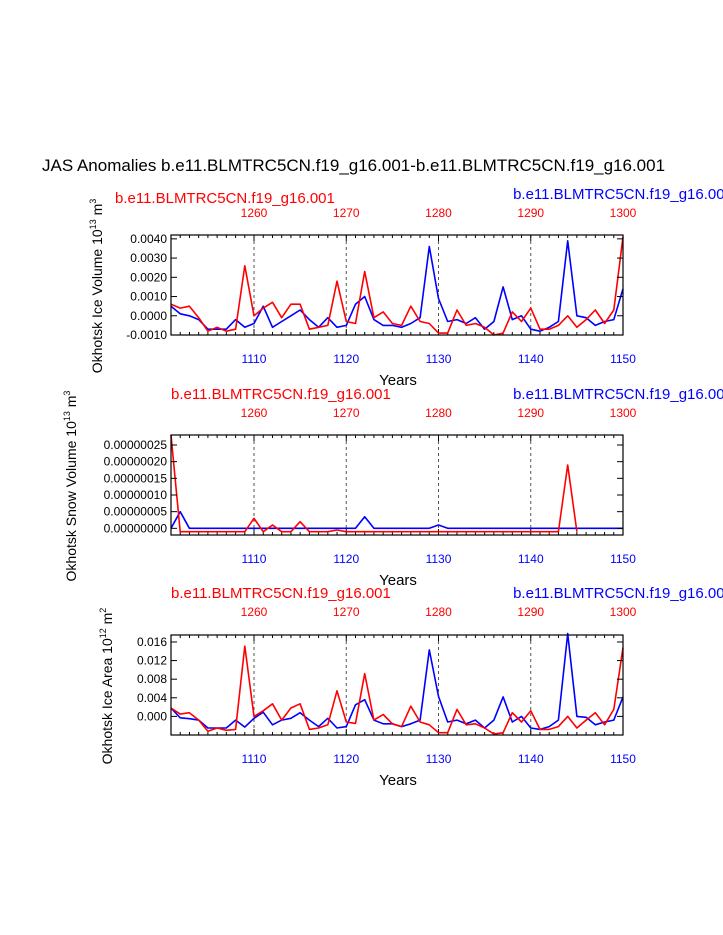 This screenshot has height=935, width=723. I want to click on y-tick-label: 0.00000015, so click(136, 478).